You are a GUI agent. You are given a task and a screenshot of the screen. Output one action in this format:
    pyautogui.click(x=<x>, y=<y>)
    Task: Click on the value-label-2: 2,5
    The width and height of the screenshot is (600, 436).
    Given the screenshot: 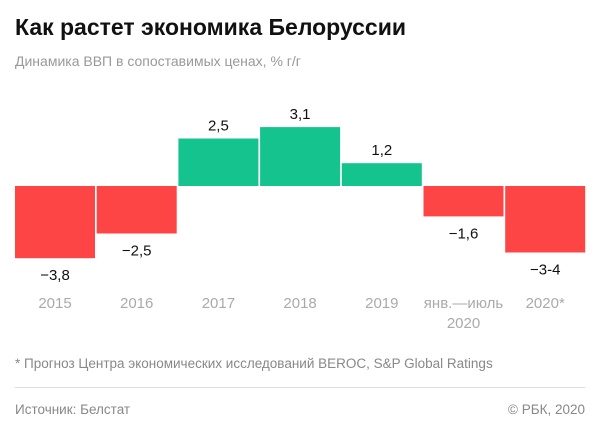 What is the action you would take?
    pyautogui.click(x=218, y=126)
    